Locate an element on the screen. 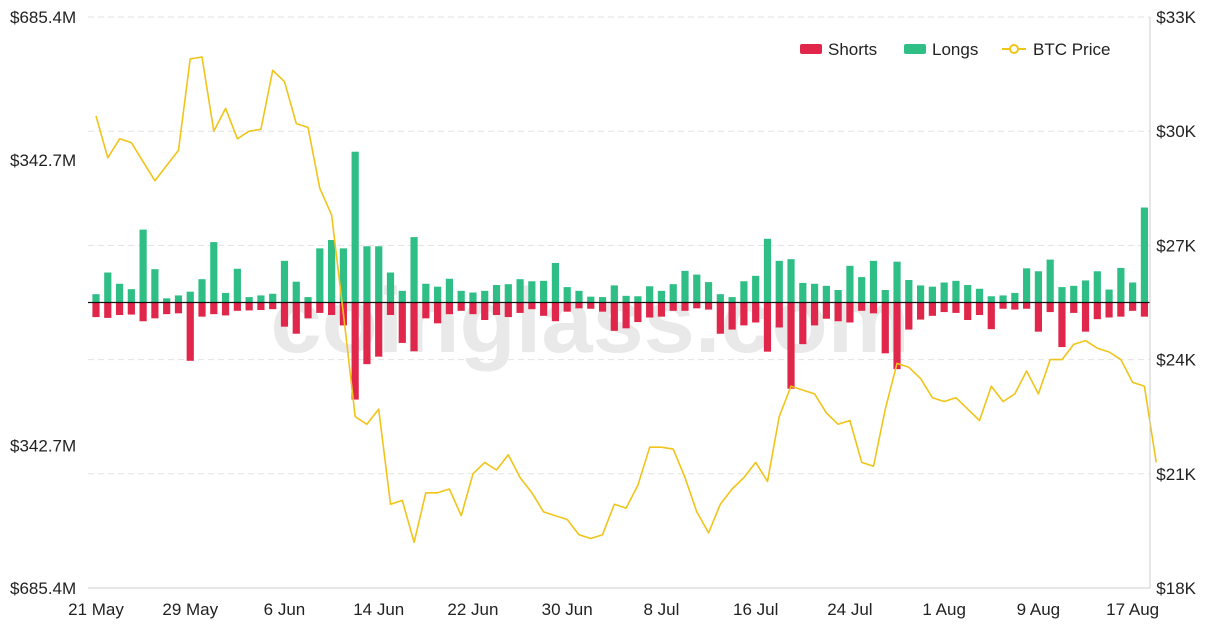 This screenshot has height=629, width=1207. legend-label-longs: Longs is located at coordinates (955, 49).